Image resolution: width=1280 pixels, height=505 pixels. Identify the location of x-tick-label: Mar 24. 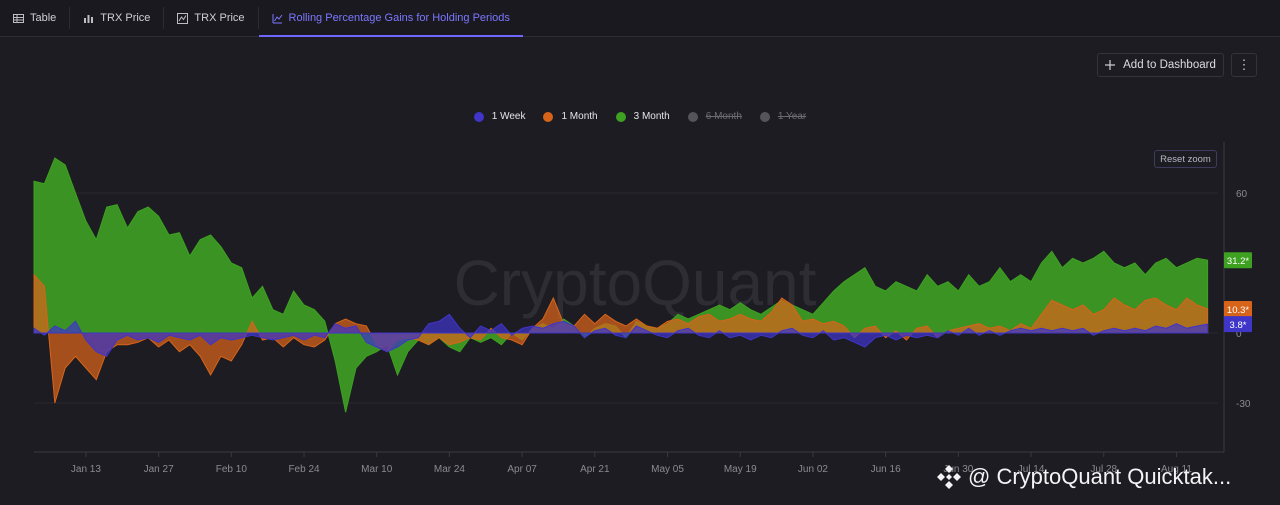
(450, 469).